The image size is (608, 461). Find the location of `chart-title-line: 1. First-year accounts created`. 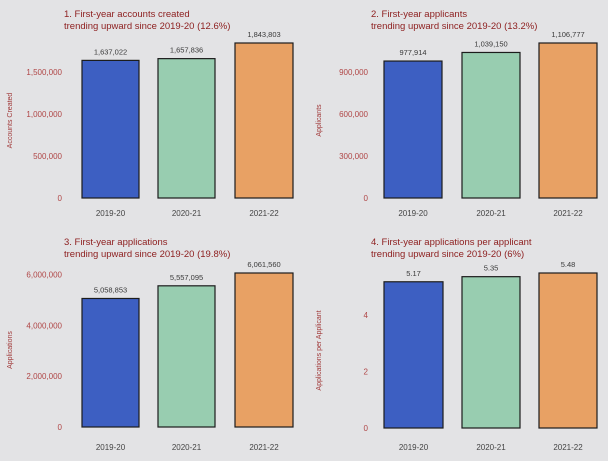

chart-title-line: 1. First-year accounts created is located at coordinates (127, 14).